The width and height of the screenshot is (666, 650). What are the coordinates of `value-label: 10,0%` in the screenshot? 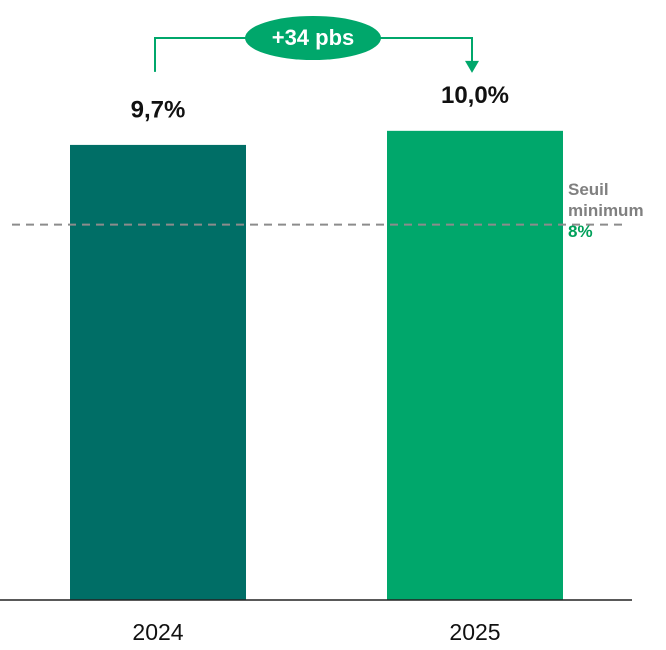 It's located at (475, 95).